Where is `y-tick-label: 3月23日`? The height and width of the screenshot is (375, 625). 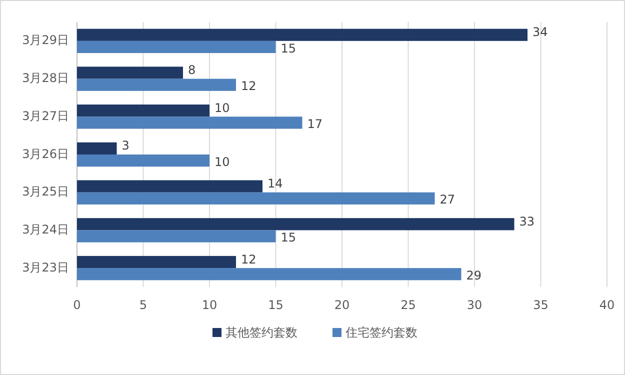 y-tick-label: 3月23日 is located at coordinates (45, 267).